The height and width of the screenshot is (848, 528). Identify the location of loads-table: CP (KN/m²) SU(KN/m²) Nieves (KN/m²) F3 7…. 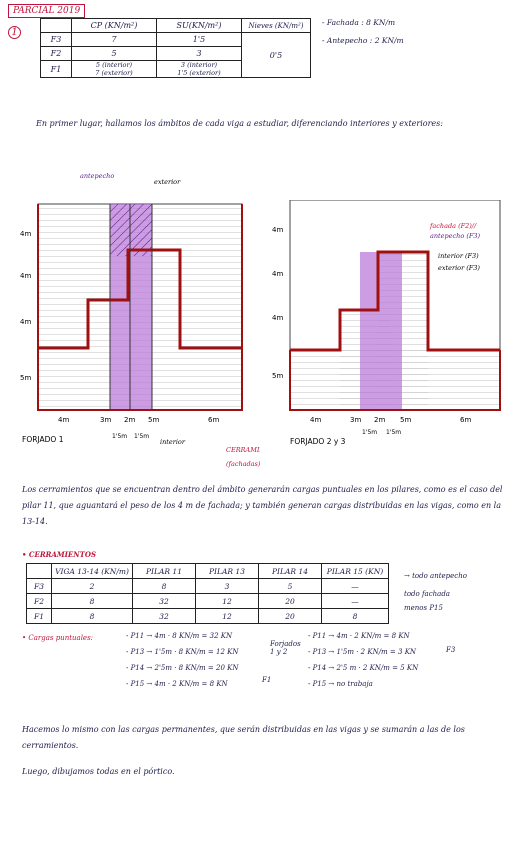
(175, 48).